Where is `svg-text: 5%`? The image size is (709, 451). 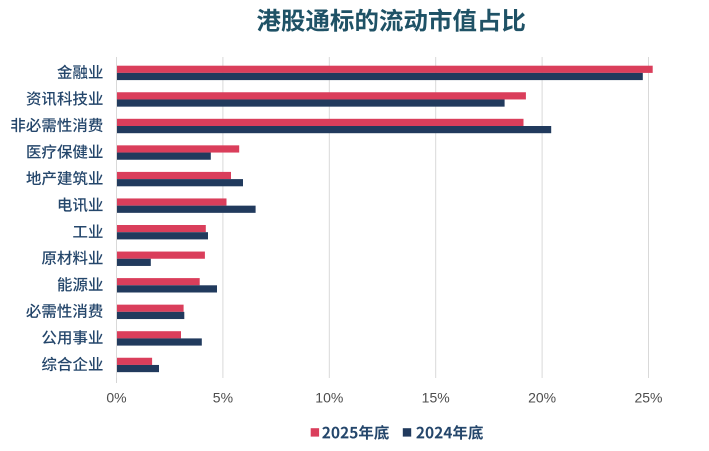 svg-text: 5% is located at coordinates (223, 398).